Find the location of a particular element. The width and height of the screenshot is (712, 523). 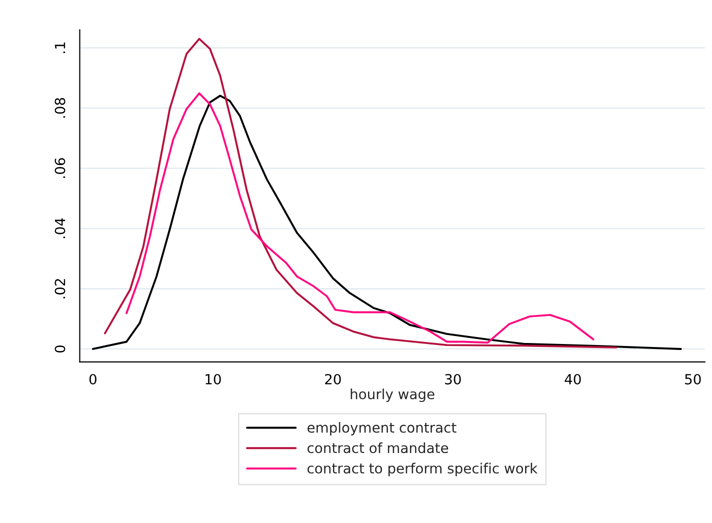

x-tick-label: 30 is located at coordinates (453, 379).